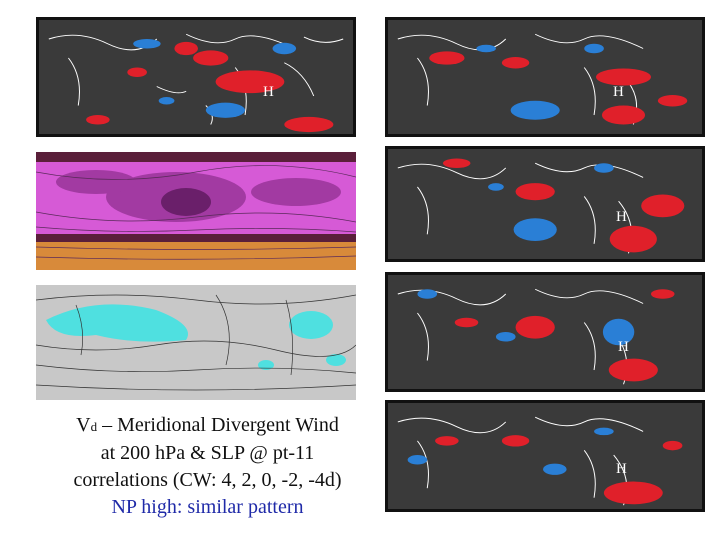 The width and height of the screenshot is (720, 540). I want to click on caption-line-1: Vd – Meridional Divergent Wind, so click(207, 426).